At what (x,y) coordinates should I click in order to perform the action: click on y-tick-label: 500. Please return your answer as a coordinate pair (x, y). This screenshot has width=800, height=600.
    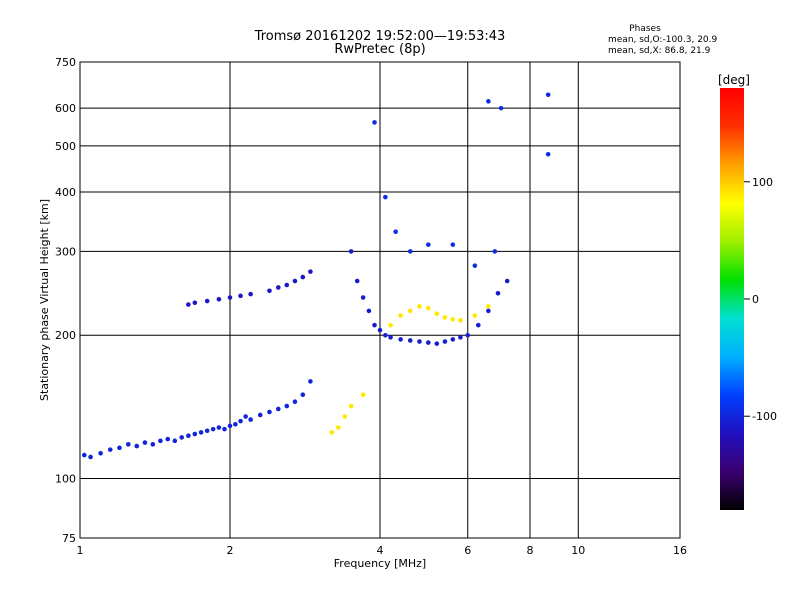
    Looking at the image, I should click on (65, 146).